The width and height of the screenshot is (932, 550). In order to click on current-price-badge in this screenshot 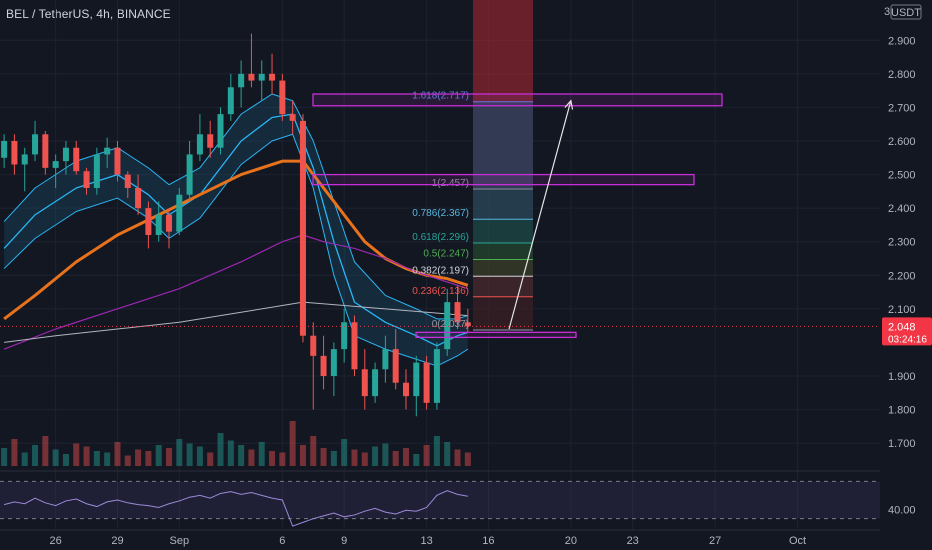, I will do `click(907, 331)`.